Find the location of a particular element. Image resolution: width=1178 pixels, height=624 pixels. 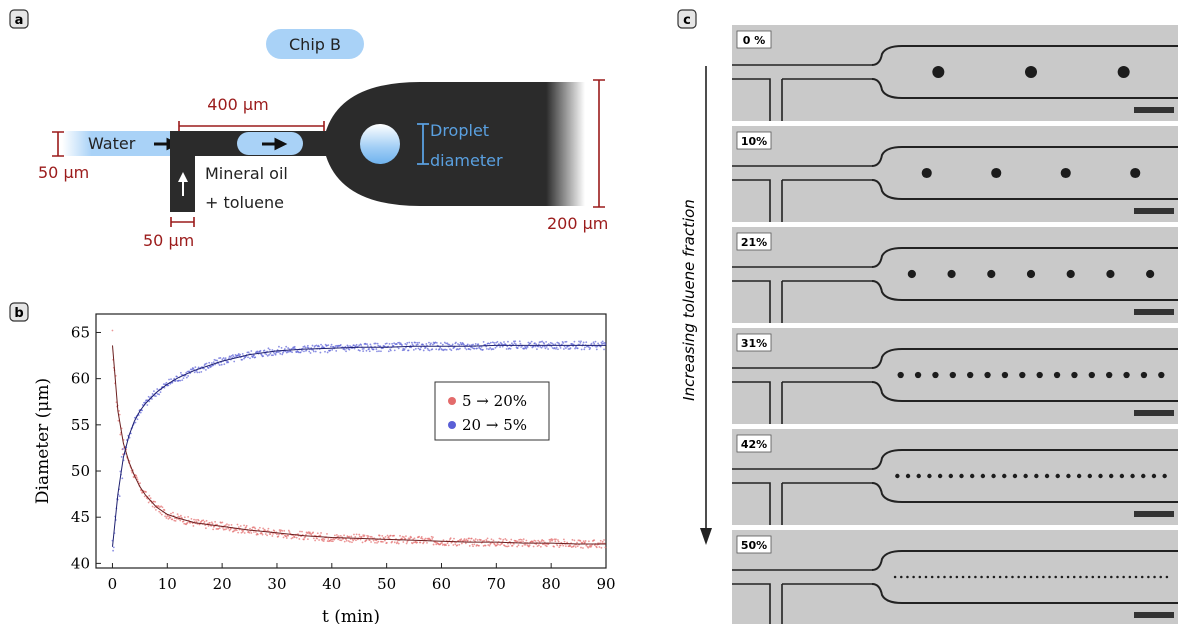

frame-background is located at coordinates (955, 73).